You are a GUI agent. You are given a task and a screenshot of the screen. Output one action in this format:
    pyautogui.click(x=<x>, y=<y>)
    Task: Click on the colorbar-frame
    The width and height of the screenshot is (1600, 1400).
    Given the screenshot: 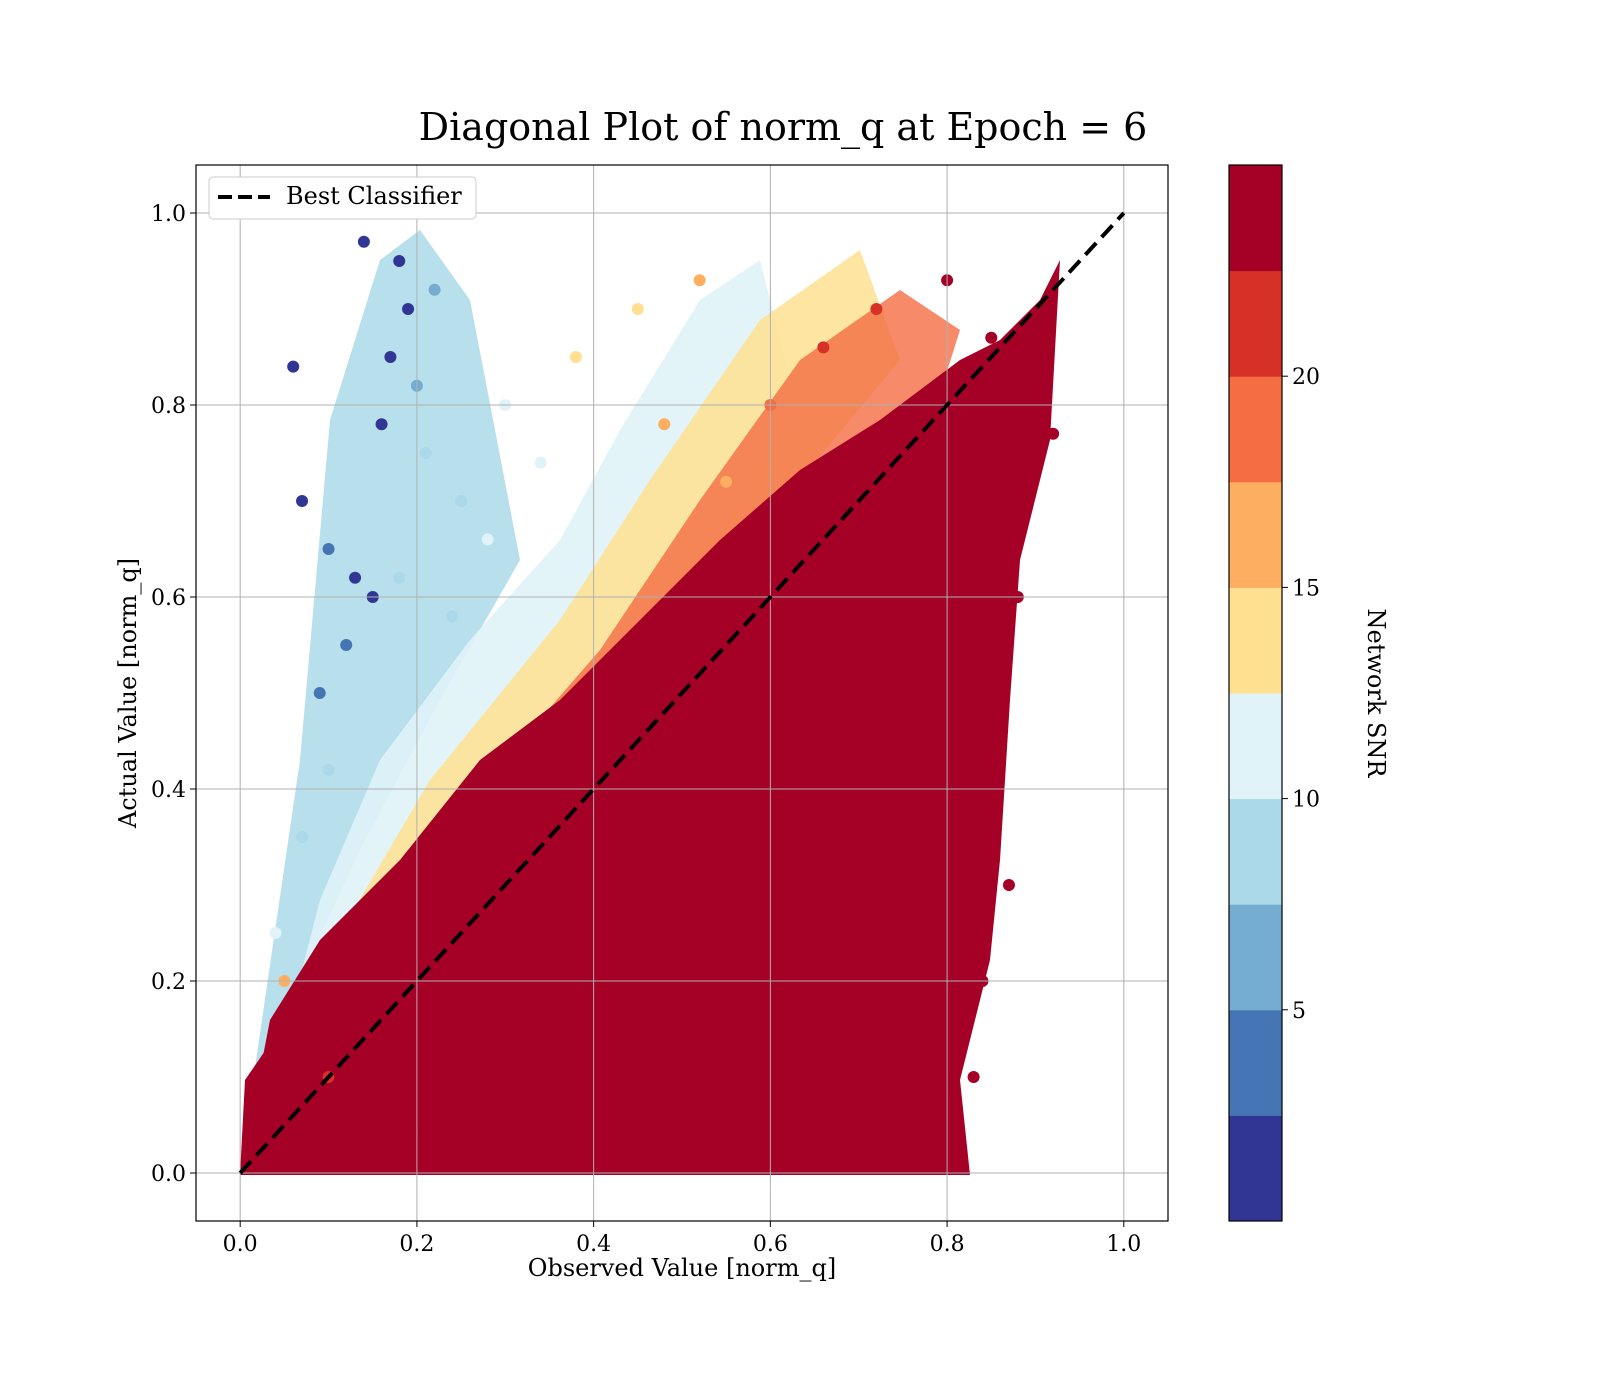 What is the action you would take?
    pyautogui.click(x=1255, y=693)
    